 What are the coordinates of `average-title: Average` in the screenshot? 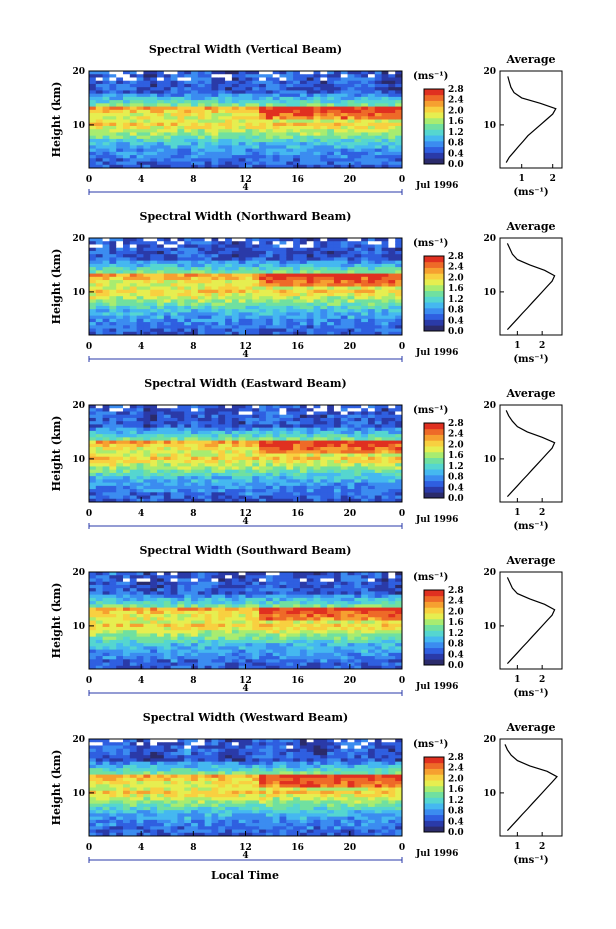 It's located at (530, 226).